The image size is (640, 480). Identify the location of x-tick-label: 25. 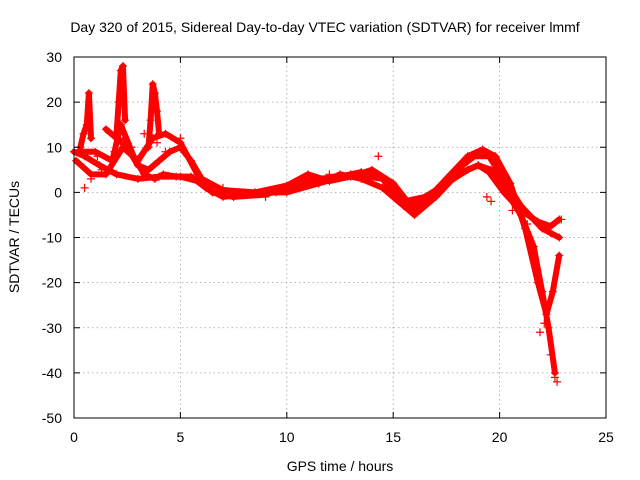
(606, 437).